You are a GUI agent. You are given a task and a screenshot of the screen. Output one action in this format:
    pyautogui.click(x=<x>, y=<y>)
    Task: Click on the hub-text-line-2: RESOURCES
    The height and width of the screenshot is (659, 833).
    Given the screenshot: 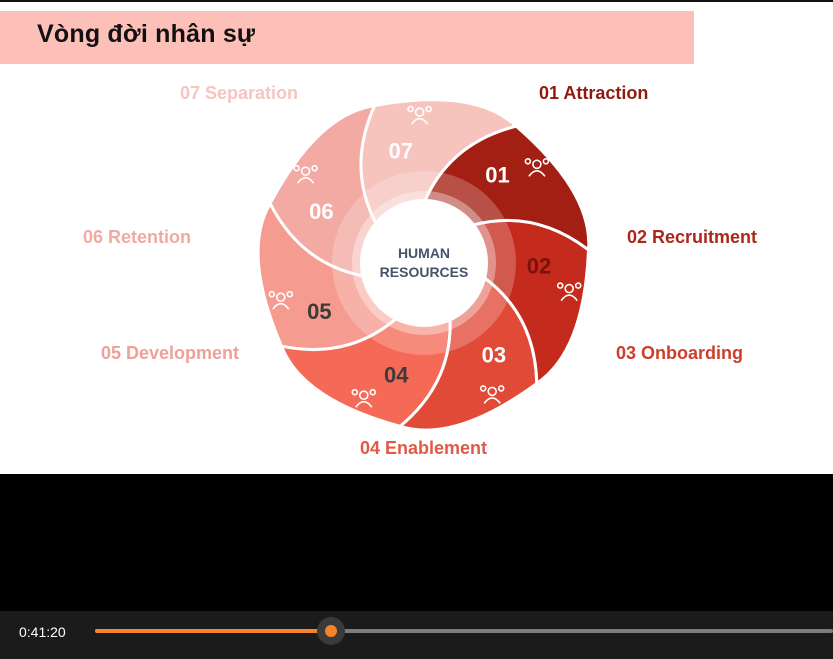 What is the action you would take?
    pyautogui.click(x=424, y=272)
    